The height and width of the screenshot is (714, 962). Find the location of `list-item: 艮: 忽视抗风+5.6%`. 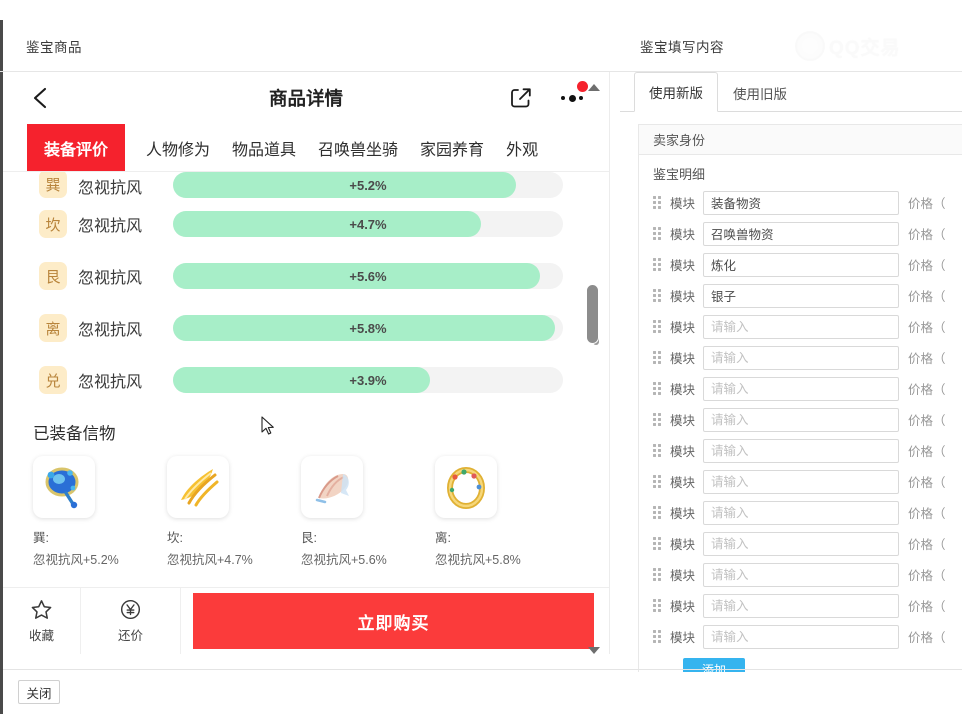

list-item: 艮: 忽视抗风+5.6% is located at coordinates (368, 512).